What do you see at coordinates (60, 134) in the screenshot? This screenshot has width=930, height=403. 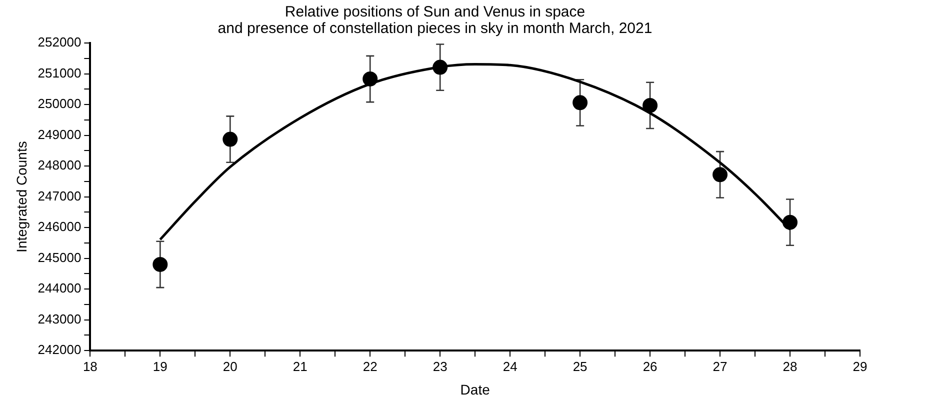 I see `y-tick-label: 249000` at bounding box center [60, 134].